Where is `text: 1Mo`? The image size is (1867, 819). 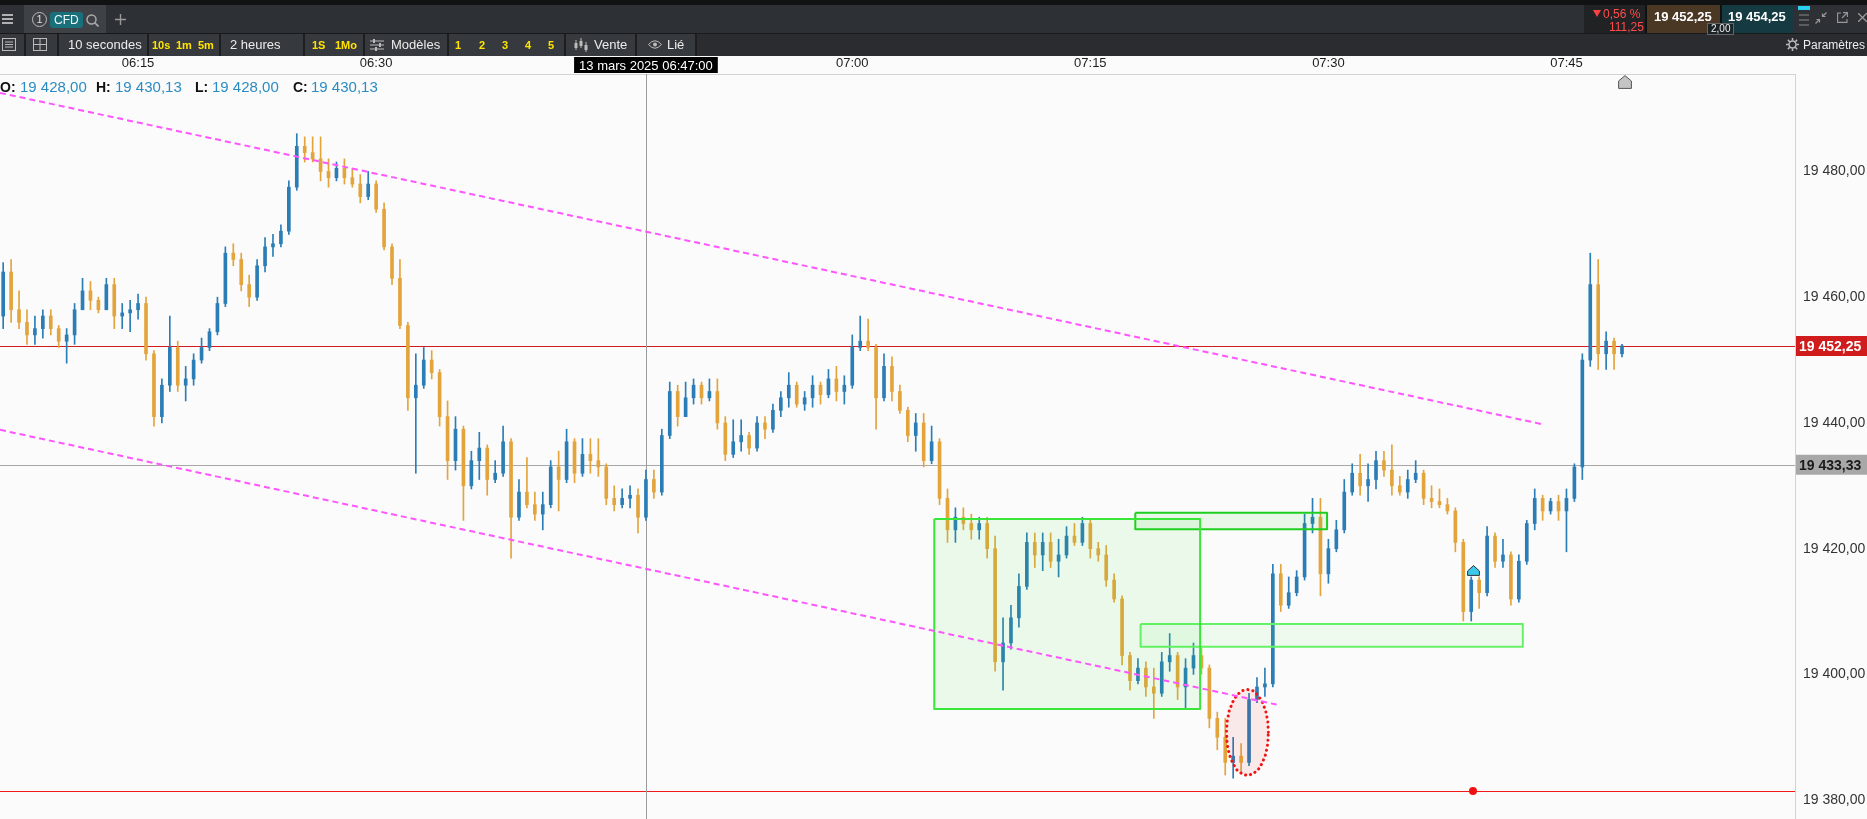 text: 1Mo is located at coordinates (346, 45).